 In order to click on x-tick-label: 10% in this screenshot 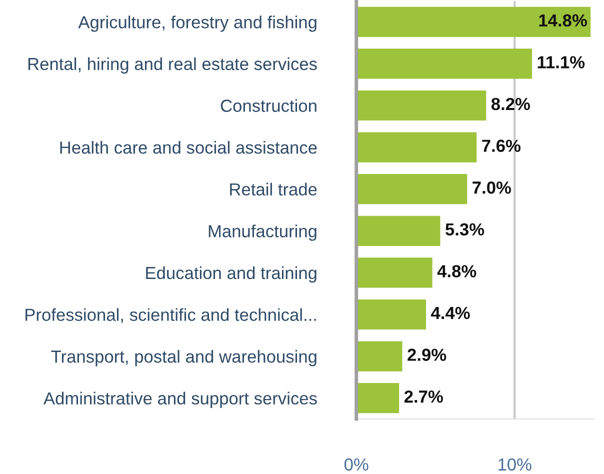, I will do `click(515, 464)`.